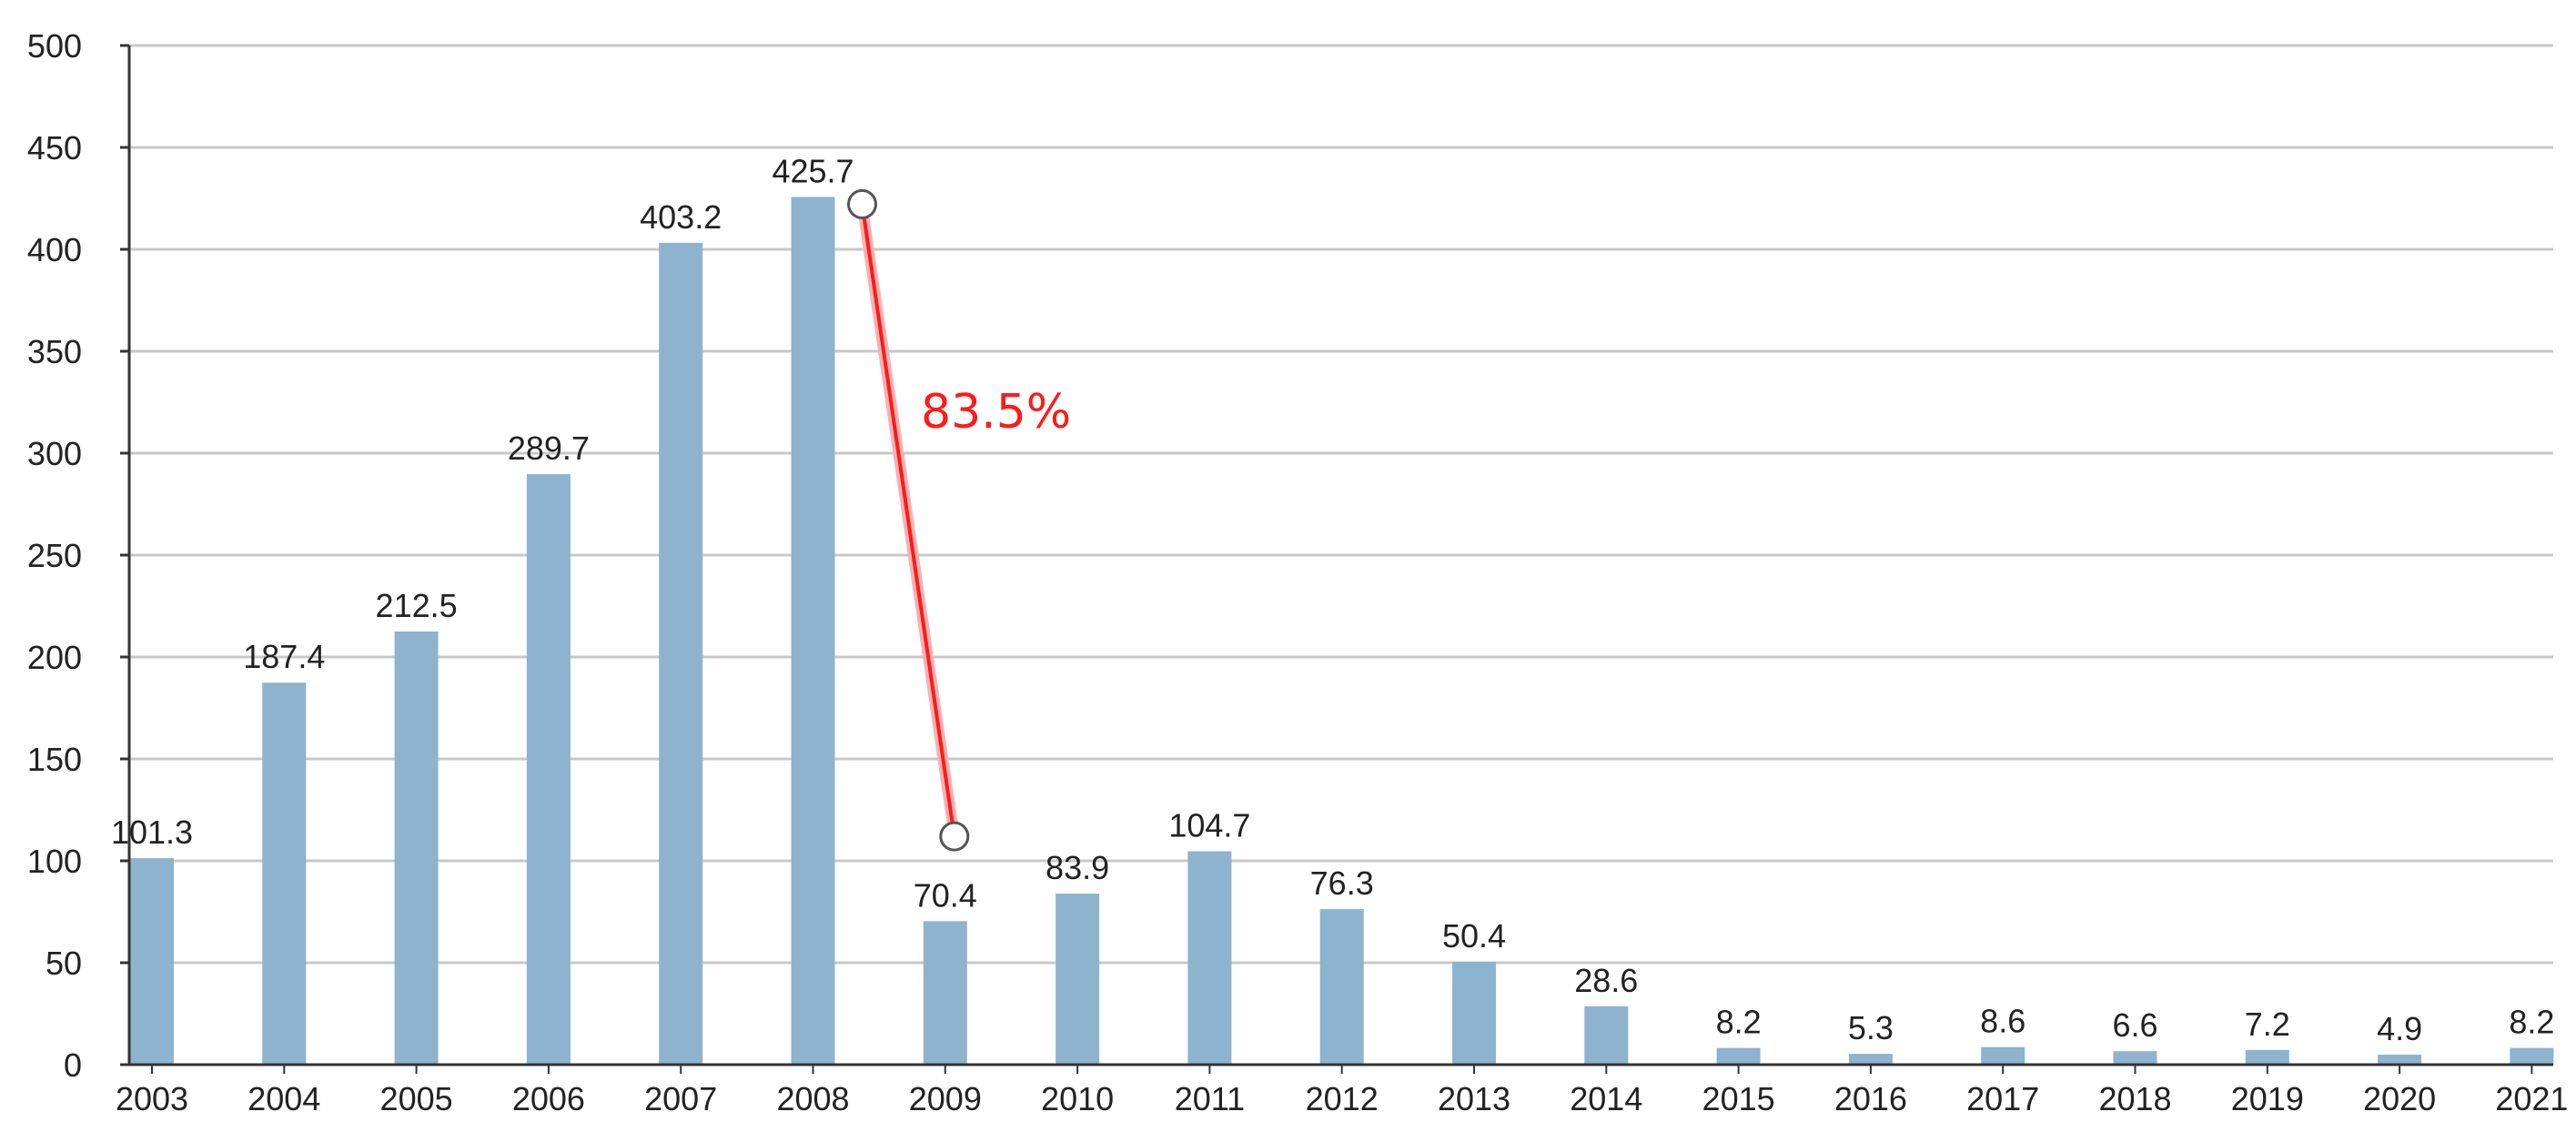  What do you see at coordinates (2002, 1098) in the screenshot?
I see `x-tick-label: 2017` at bounding box center [2002, 1098].